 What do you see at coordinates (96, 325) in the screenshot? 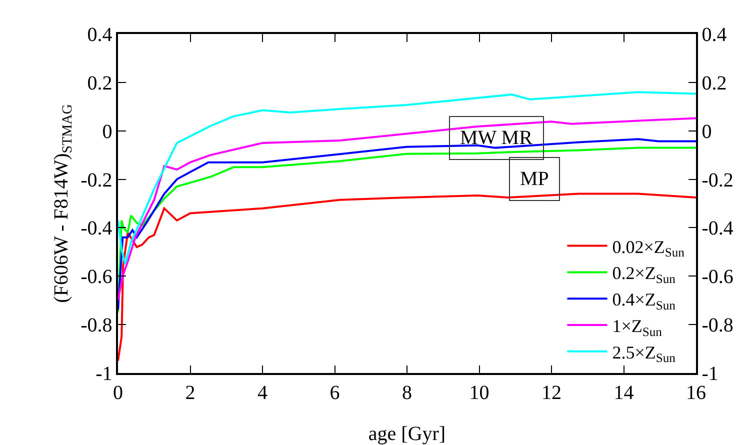
I see `y-tick-label: -0.8` at bounding box center [96, 325].